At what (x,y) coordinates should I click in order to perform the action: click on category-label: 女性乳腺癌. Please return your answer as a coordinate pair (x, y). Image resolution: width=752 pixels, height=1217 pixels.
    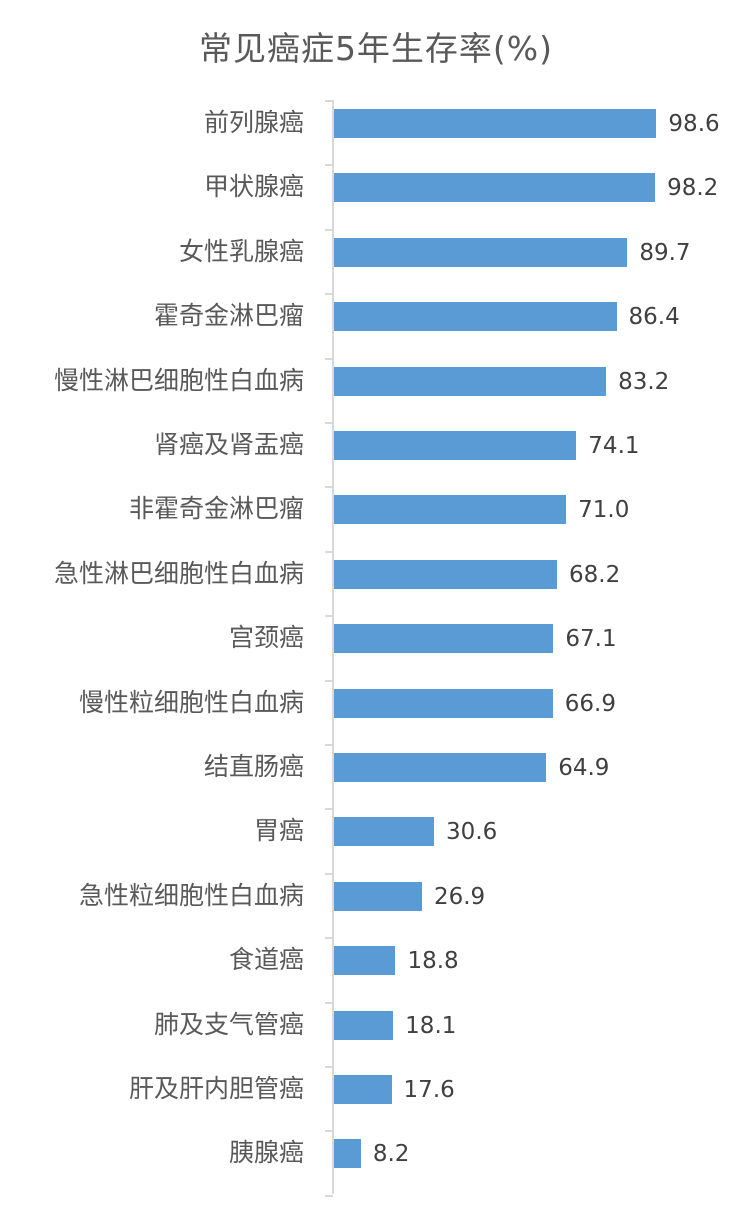
    Looking at the image, I should click on (241, 251).